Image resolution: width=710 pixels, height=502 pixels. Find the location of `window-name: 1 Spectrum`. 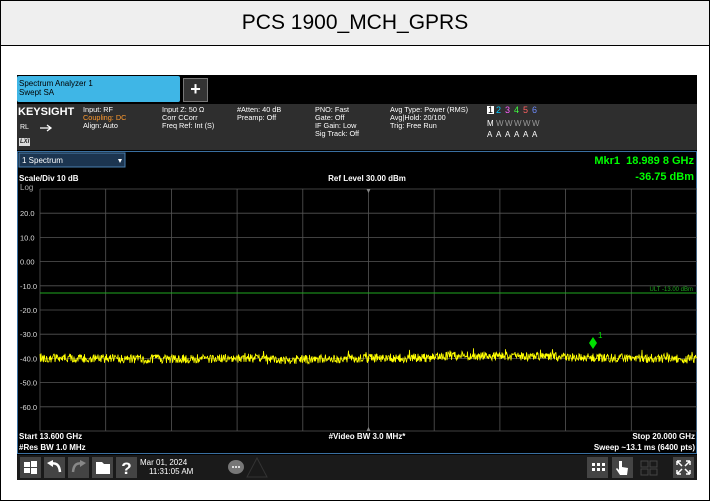

window-name: 1 Spectrum is located at coordinates (42, 160).